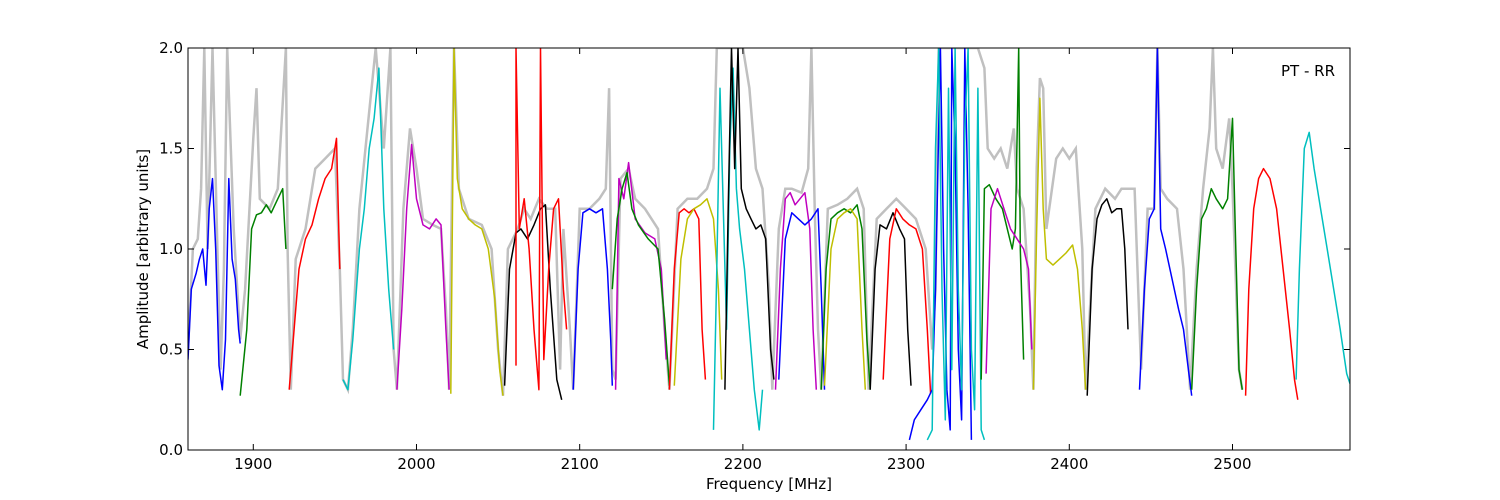 The height and width of the screenshot is (500, 1500). Describe the element at coordinates (1232, 464) in the screenshot. I see `x-tick-label: 2500` at that location.